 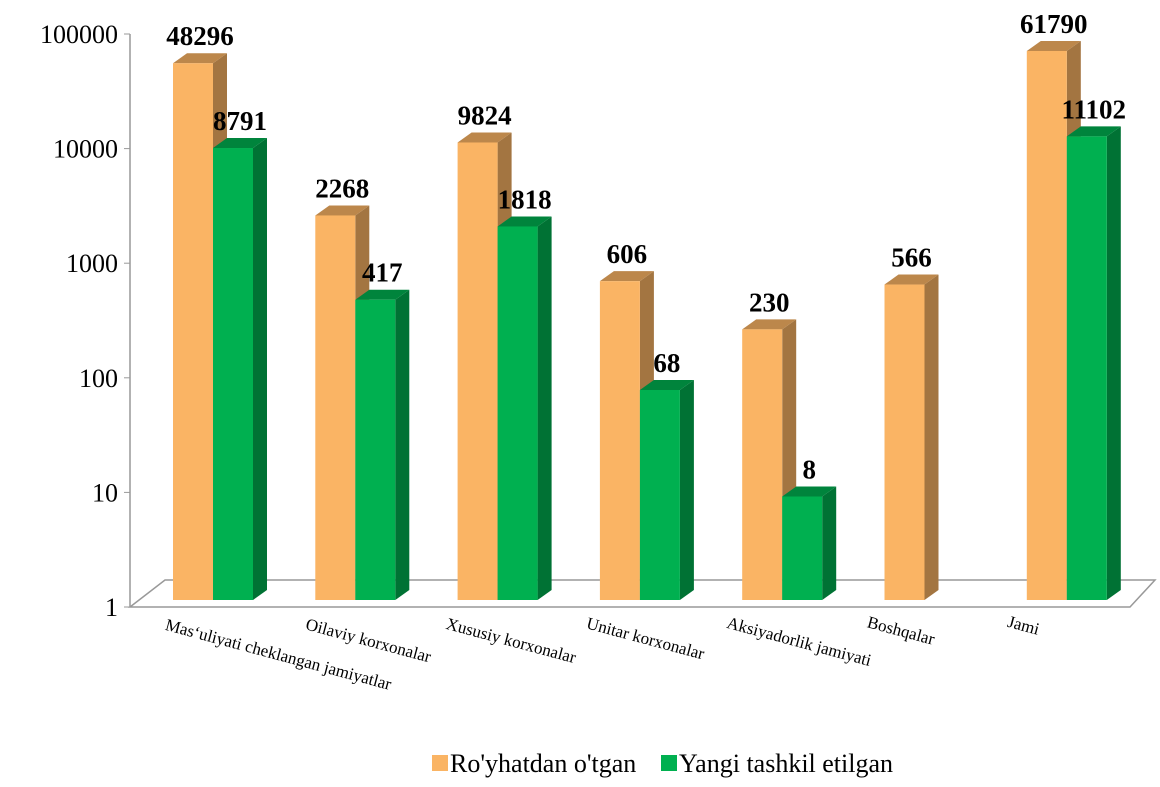 I want to click on value-label: 566, so click(x=911, y=258).